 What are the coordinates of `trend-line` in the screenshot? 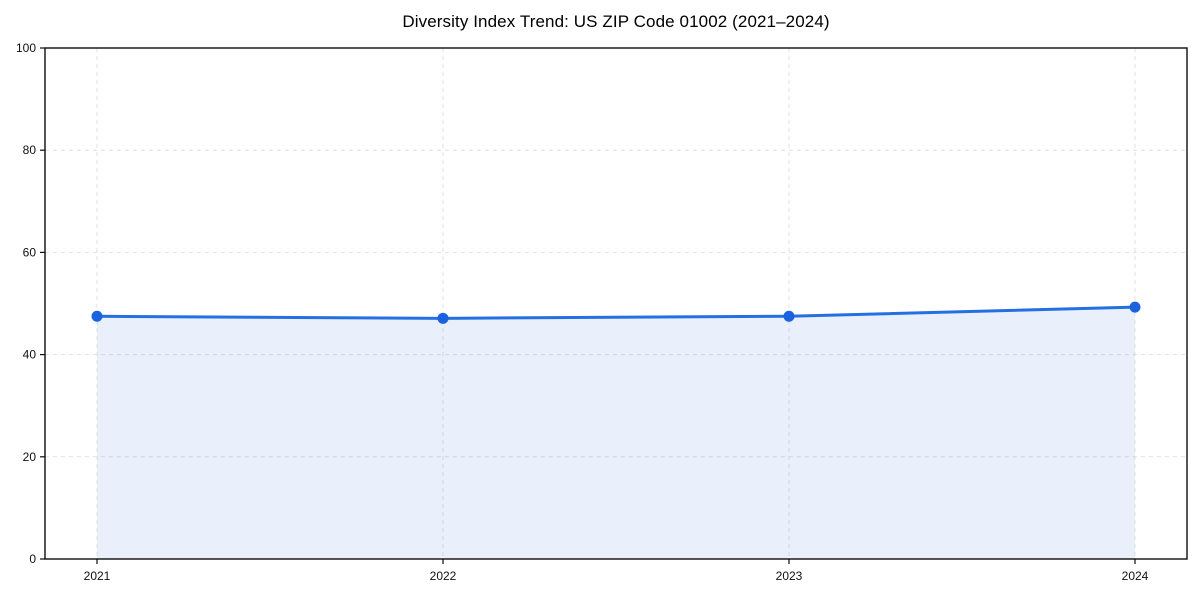 It's located at (616, 312).